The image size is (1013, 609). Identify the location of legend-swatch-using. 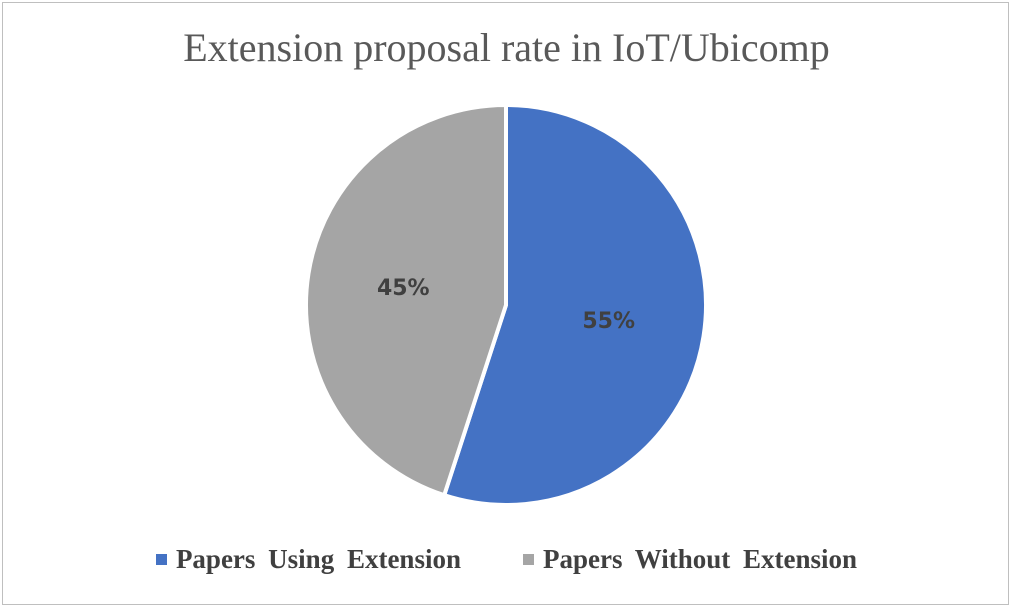
(161, 559).